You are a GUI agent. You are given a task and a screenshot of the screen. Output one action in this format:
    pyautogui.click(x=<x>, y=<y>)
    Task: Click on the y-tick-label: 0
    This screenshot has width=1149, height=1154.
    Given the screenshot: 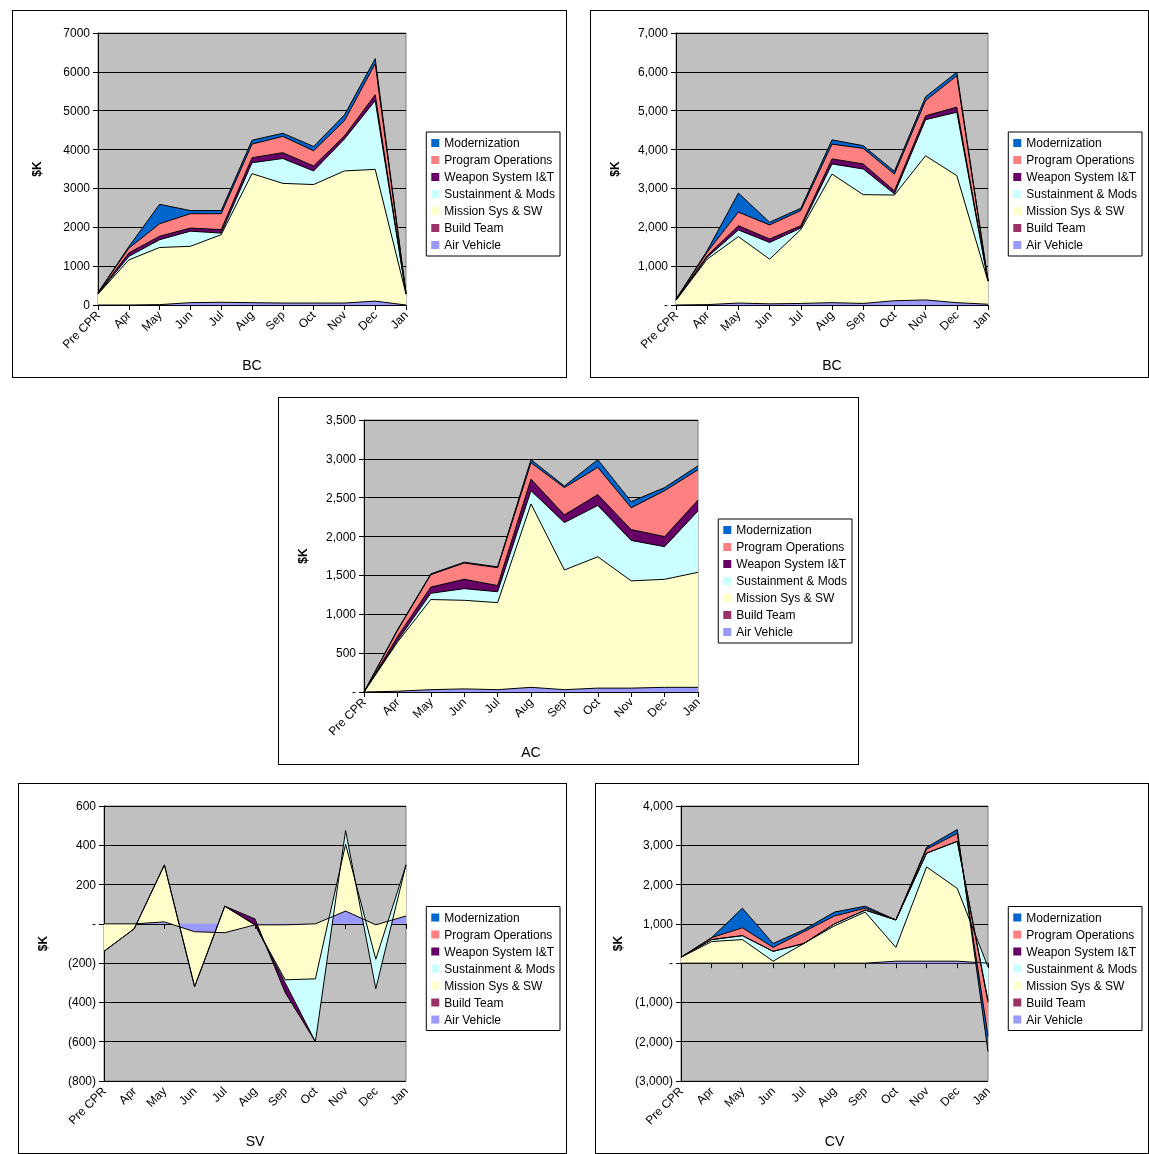 What is the action you would take?
    pyautogui.click(x=87, y=305)
    